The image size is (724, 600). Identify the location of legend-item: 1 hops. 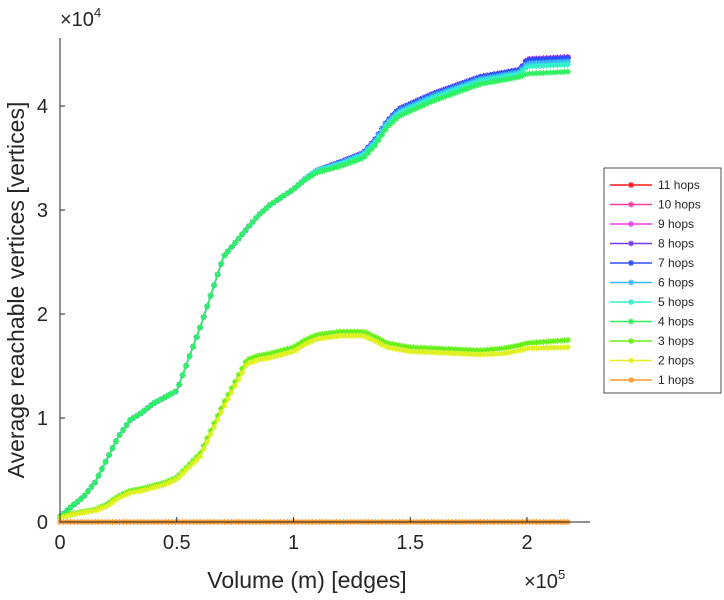
(652, 380).